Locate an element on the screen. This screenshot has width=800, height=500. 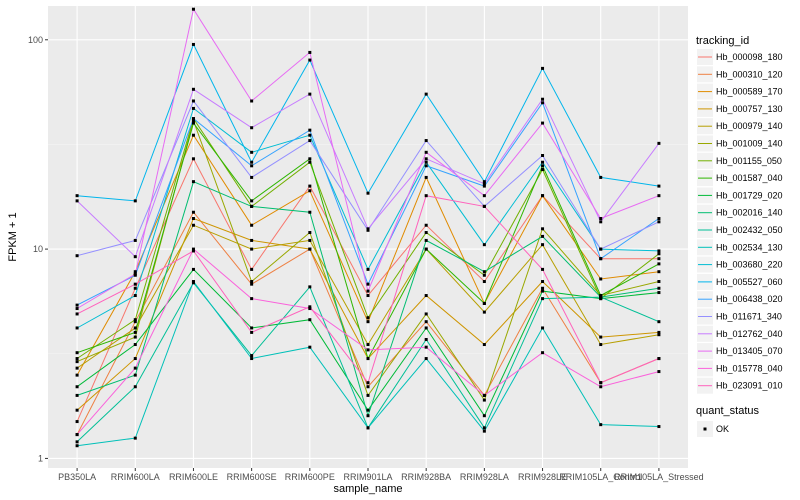
x-tick-label: RRIM105LA_Control is located at coordinates (600, 477).